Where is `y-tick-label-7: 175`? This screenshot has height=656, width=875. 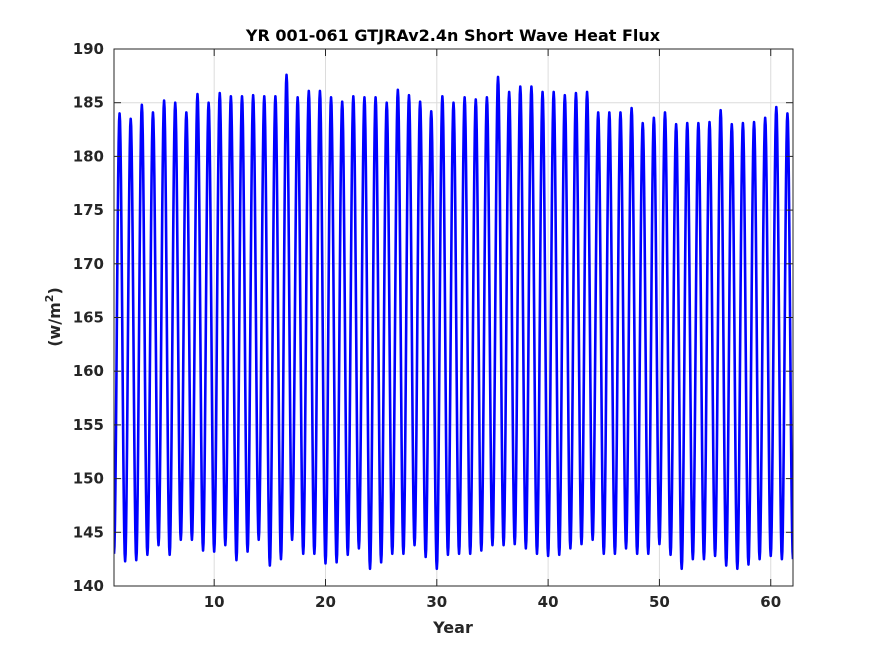 y-tick-label-7: 175 is located at coordinates (88, 210).